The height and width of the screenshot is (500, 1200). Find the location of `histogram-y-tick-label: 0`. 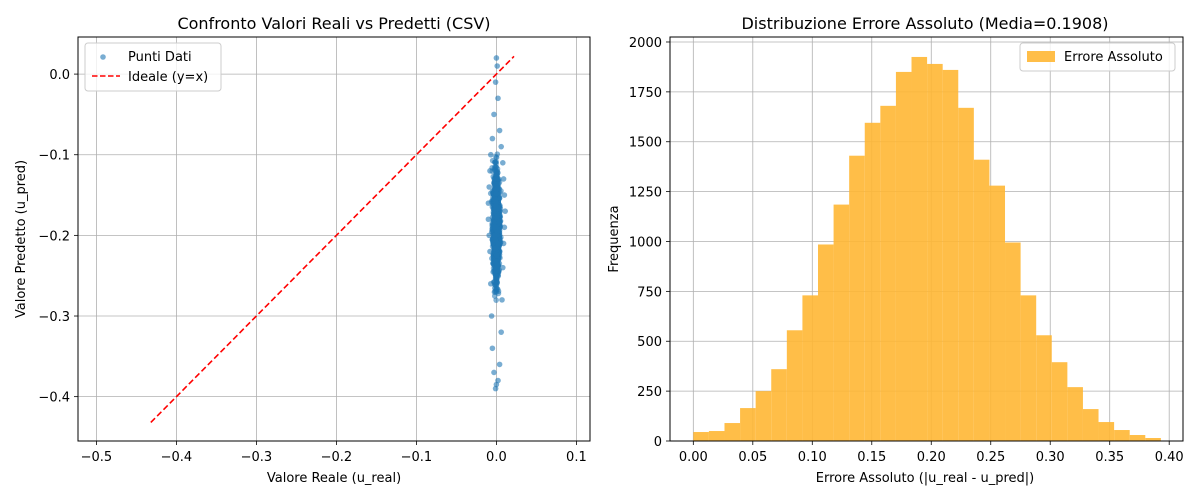

histogram-y-tick-label: 0 is located at coordinates (658, 442).